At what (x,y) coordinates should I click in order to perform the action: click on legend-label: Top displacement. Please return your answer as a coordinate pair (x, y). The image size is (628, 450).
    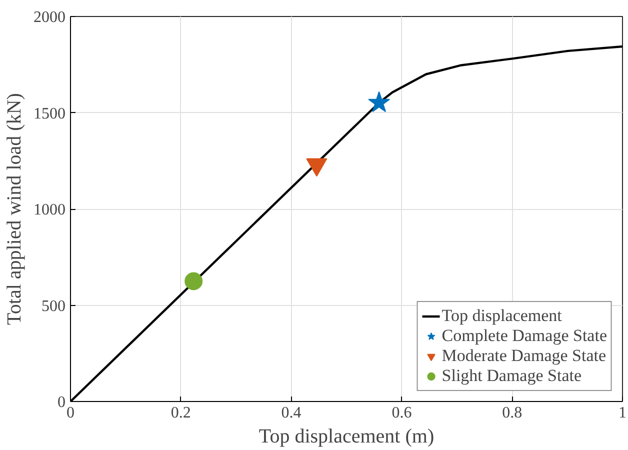
    Looking at the image, I should click on (502, 316).